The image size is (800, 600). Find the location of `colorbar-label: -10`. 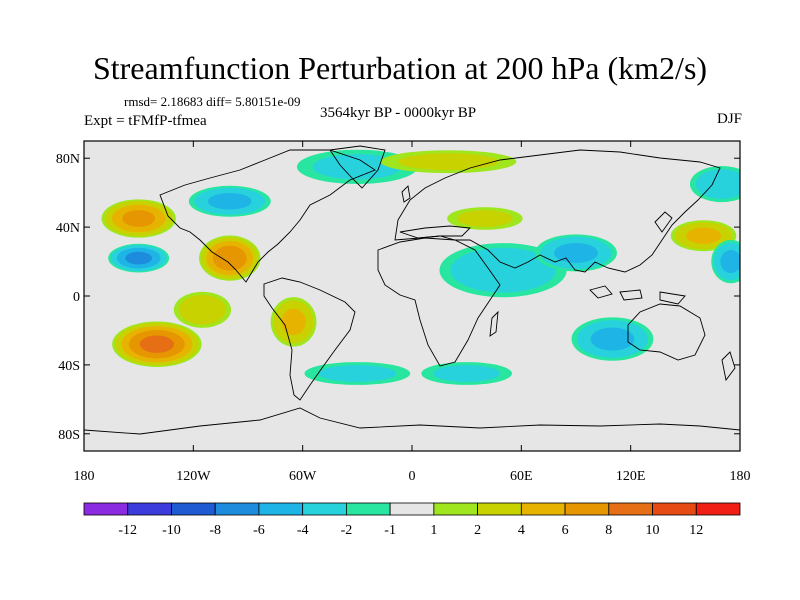

colorbar-label: -10 is located at coordinates (171, 530).